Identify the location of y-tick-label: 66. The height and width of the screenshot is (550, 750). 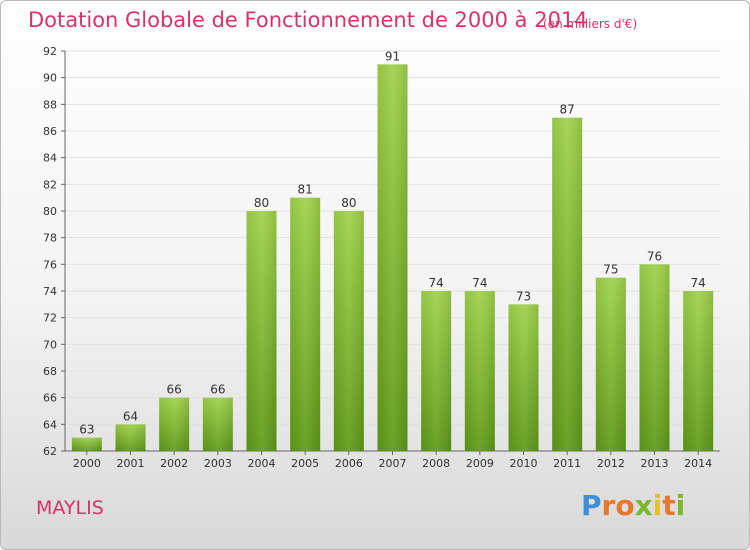
(50, 398).